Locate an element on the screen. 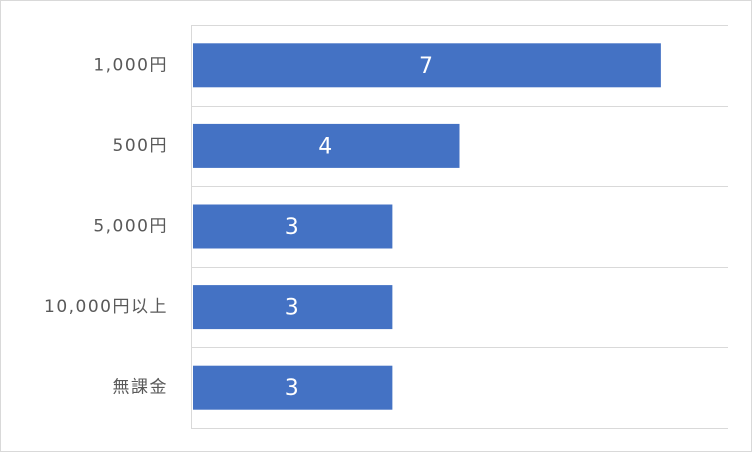  data-label: 7 is located at coordinates (426, 66).